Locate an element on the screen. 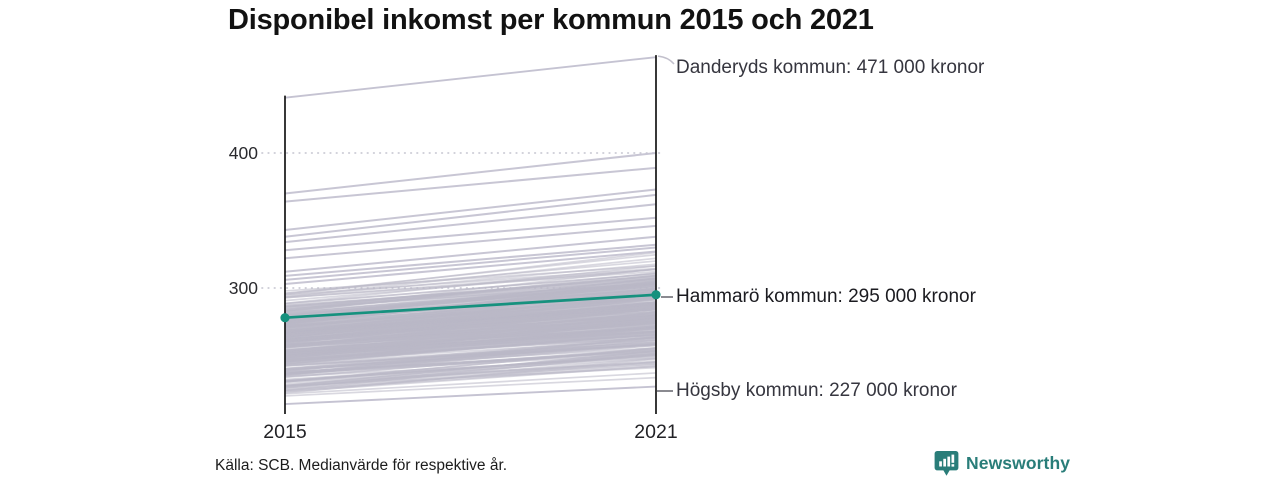 The width and height of the screenshot is (1280, 480). newsworthy-bar-chart-bubble-icon is located at coordinates (946, 463).